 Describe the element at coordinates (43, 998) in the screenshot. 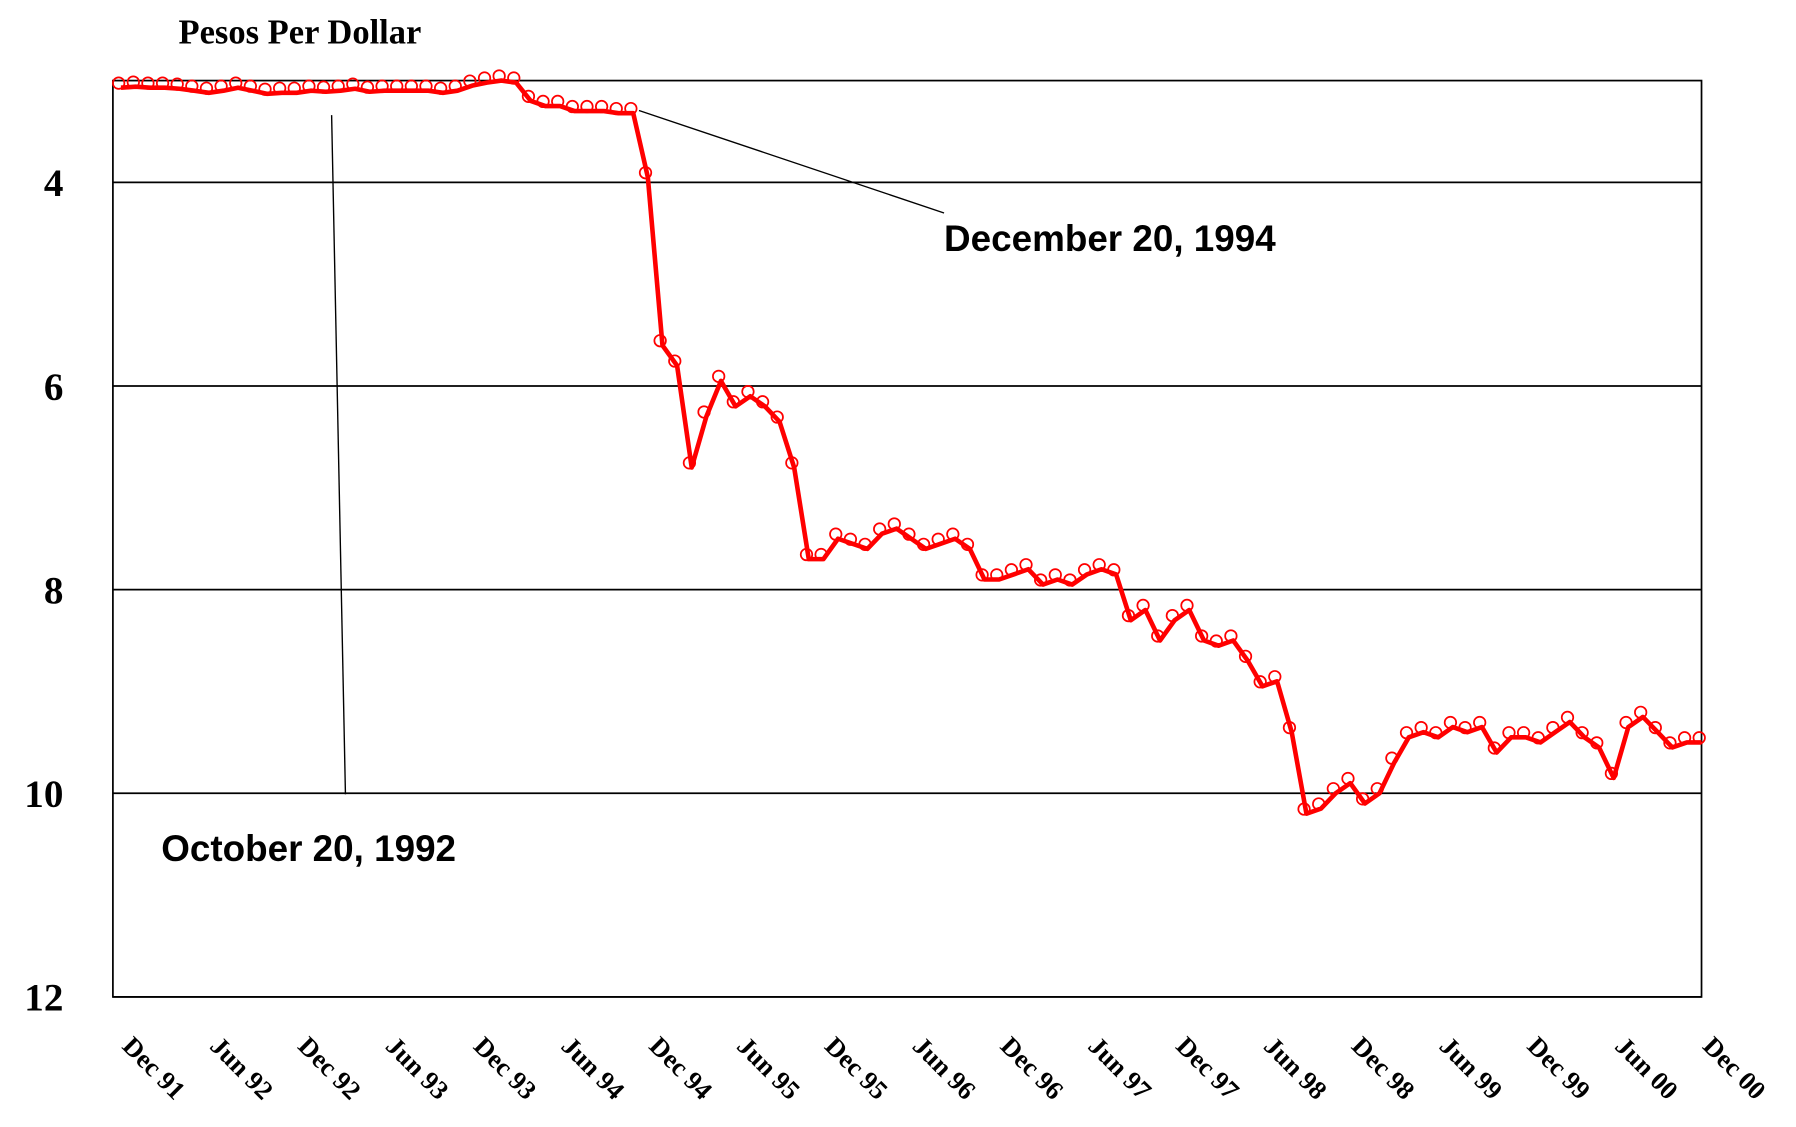

I see `y-tick-label: 12` at that location.